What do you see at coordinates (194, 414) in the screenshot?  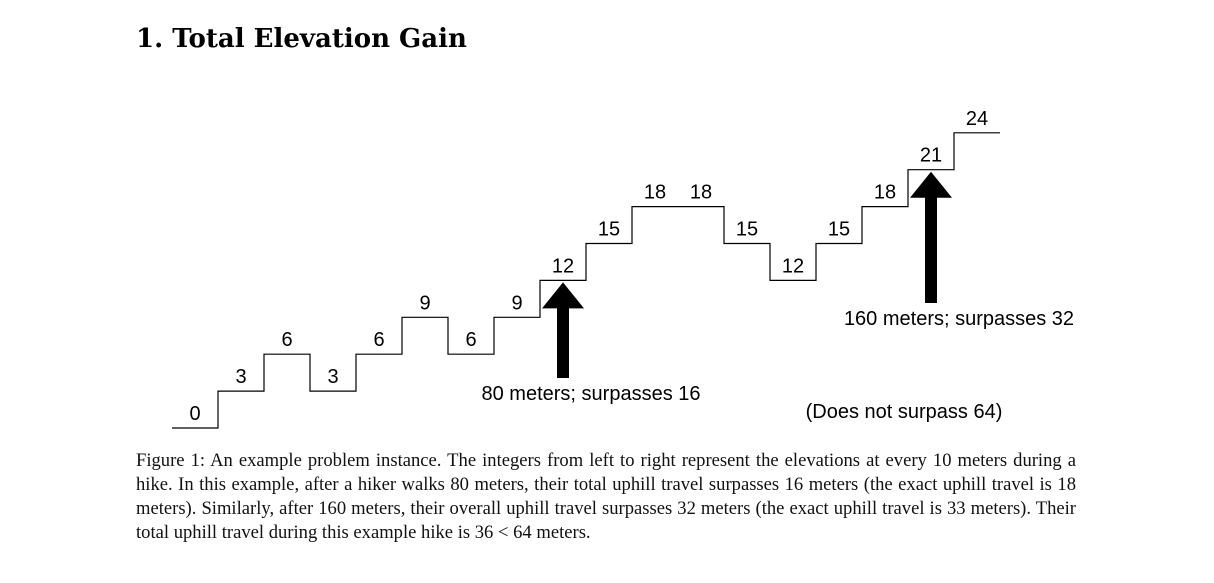 I see `elevation-label: 0` at bounding box center [194, 414].